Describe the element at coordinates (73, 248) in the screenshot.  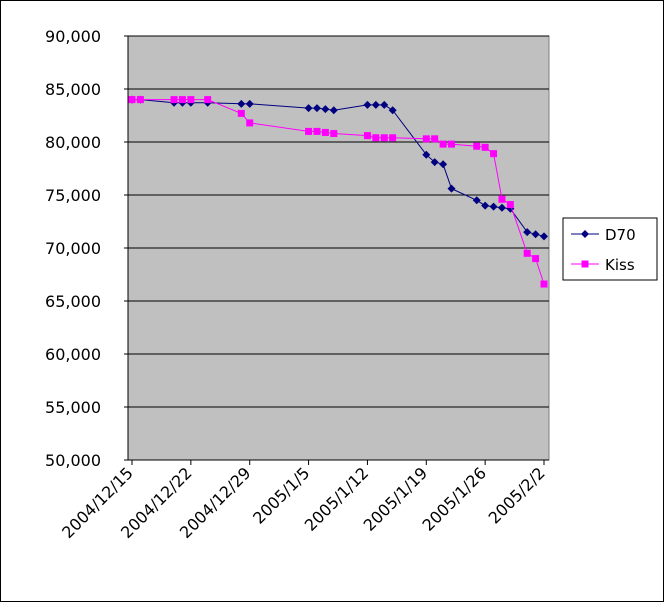
I see `y-tick-label: 70,000` at that location.